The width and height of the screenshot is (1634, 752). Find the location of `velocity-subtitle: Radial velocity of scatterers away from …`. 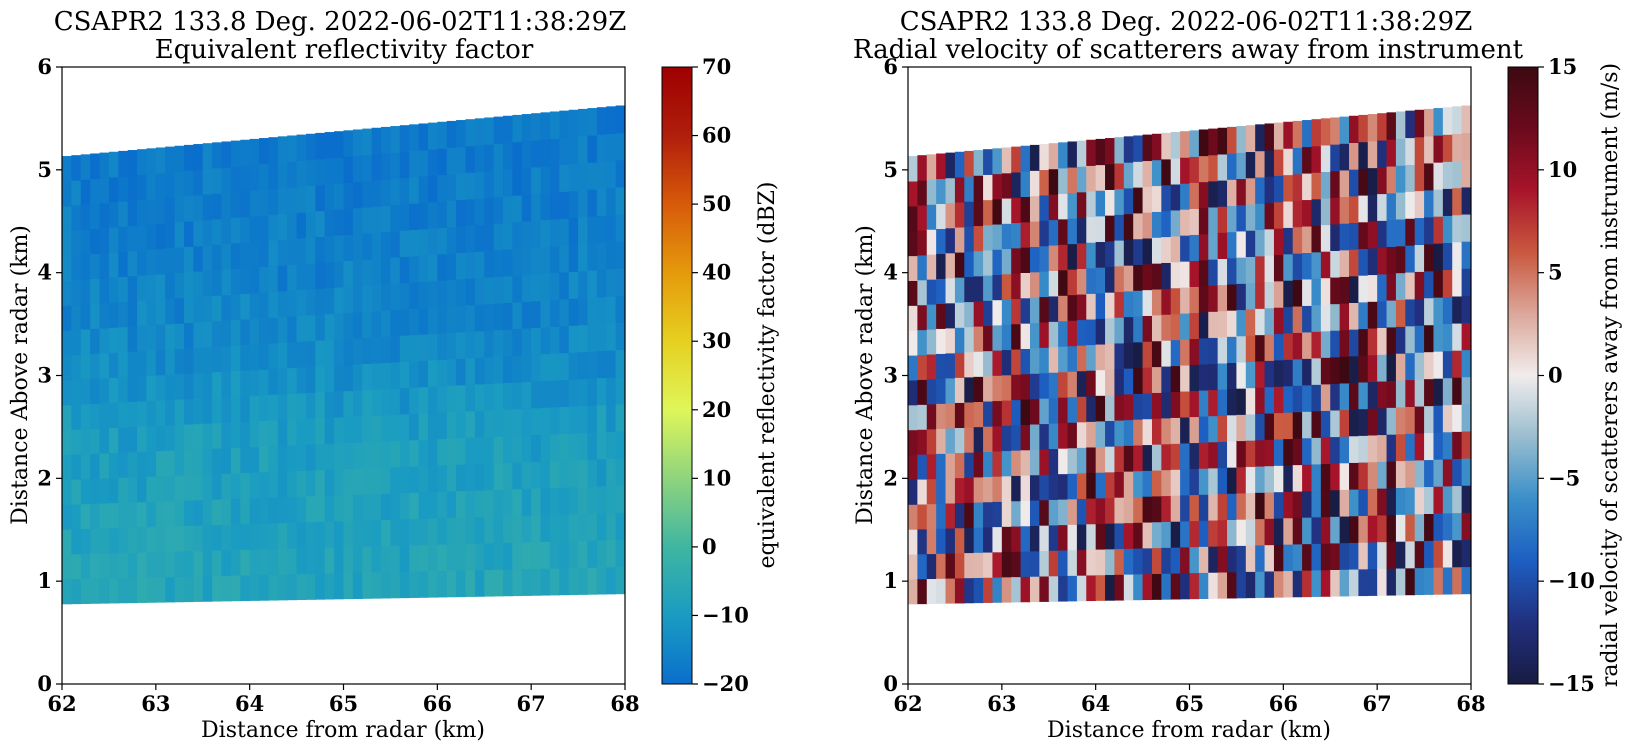

velocity-subtitle: Radial velocity of scatterers away from … is located at coordinates (1188, 50).